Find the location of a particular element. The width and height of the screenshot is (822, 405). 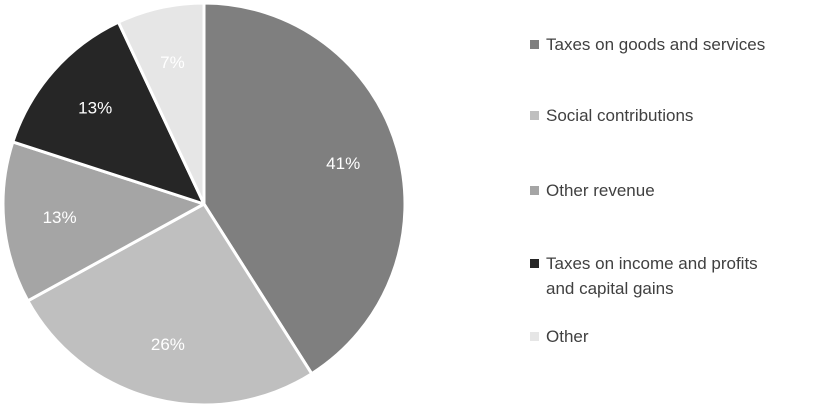

pie-slice-other-revenue is located at coordinates (103, 221).